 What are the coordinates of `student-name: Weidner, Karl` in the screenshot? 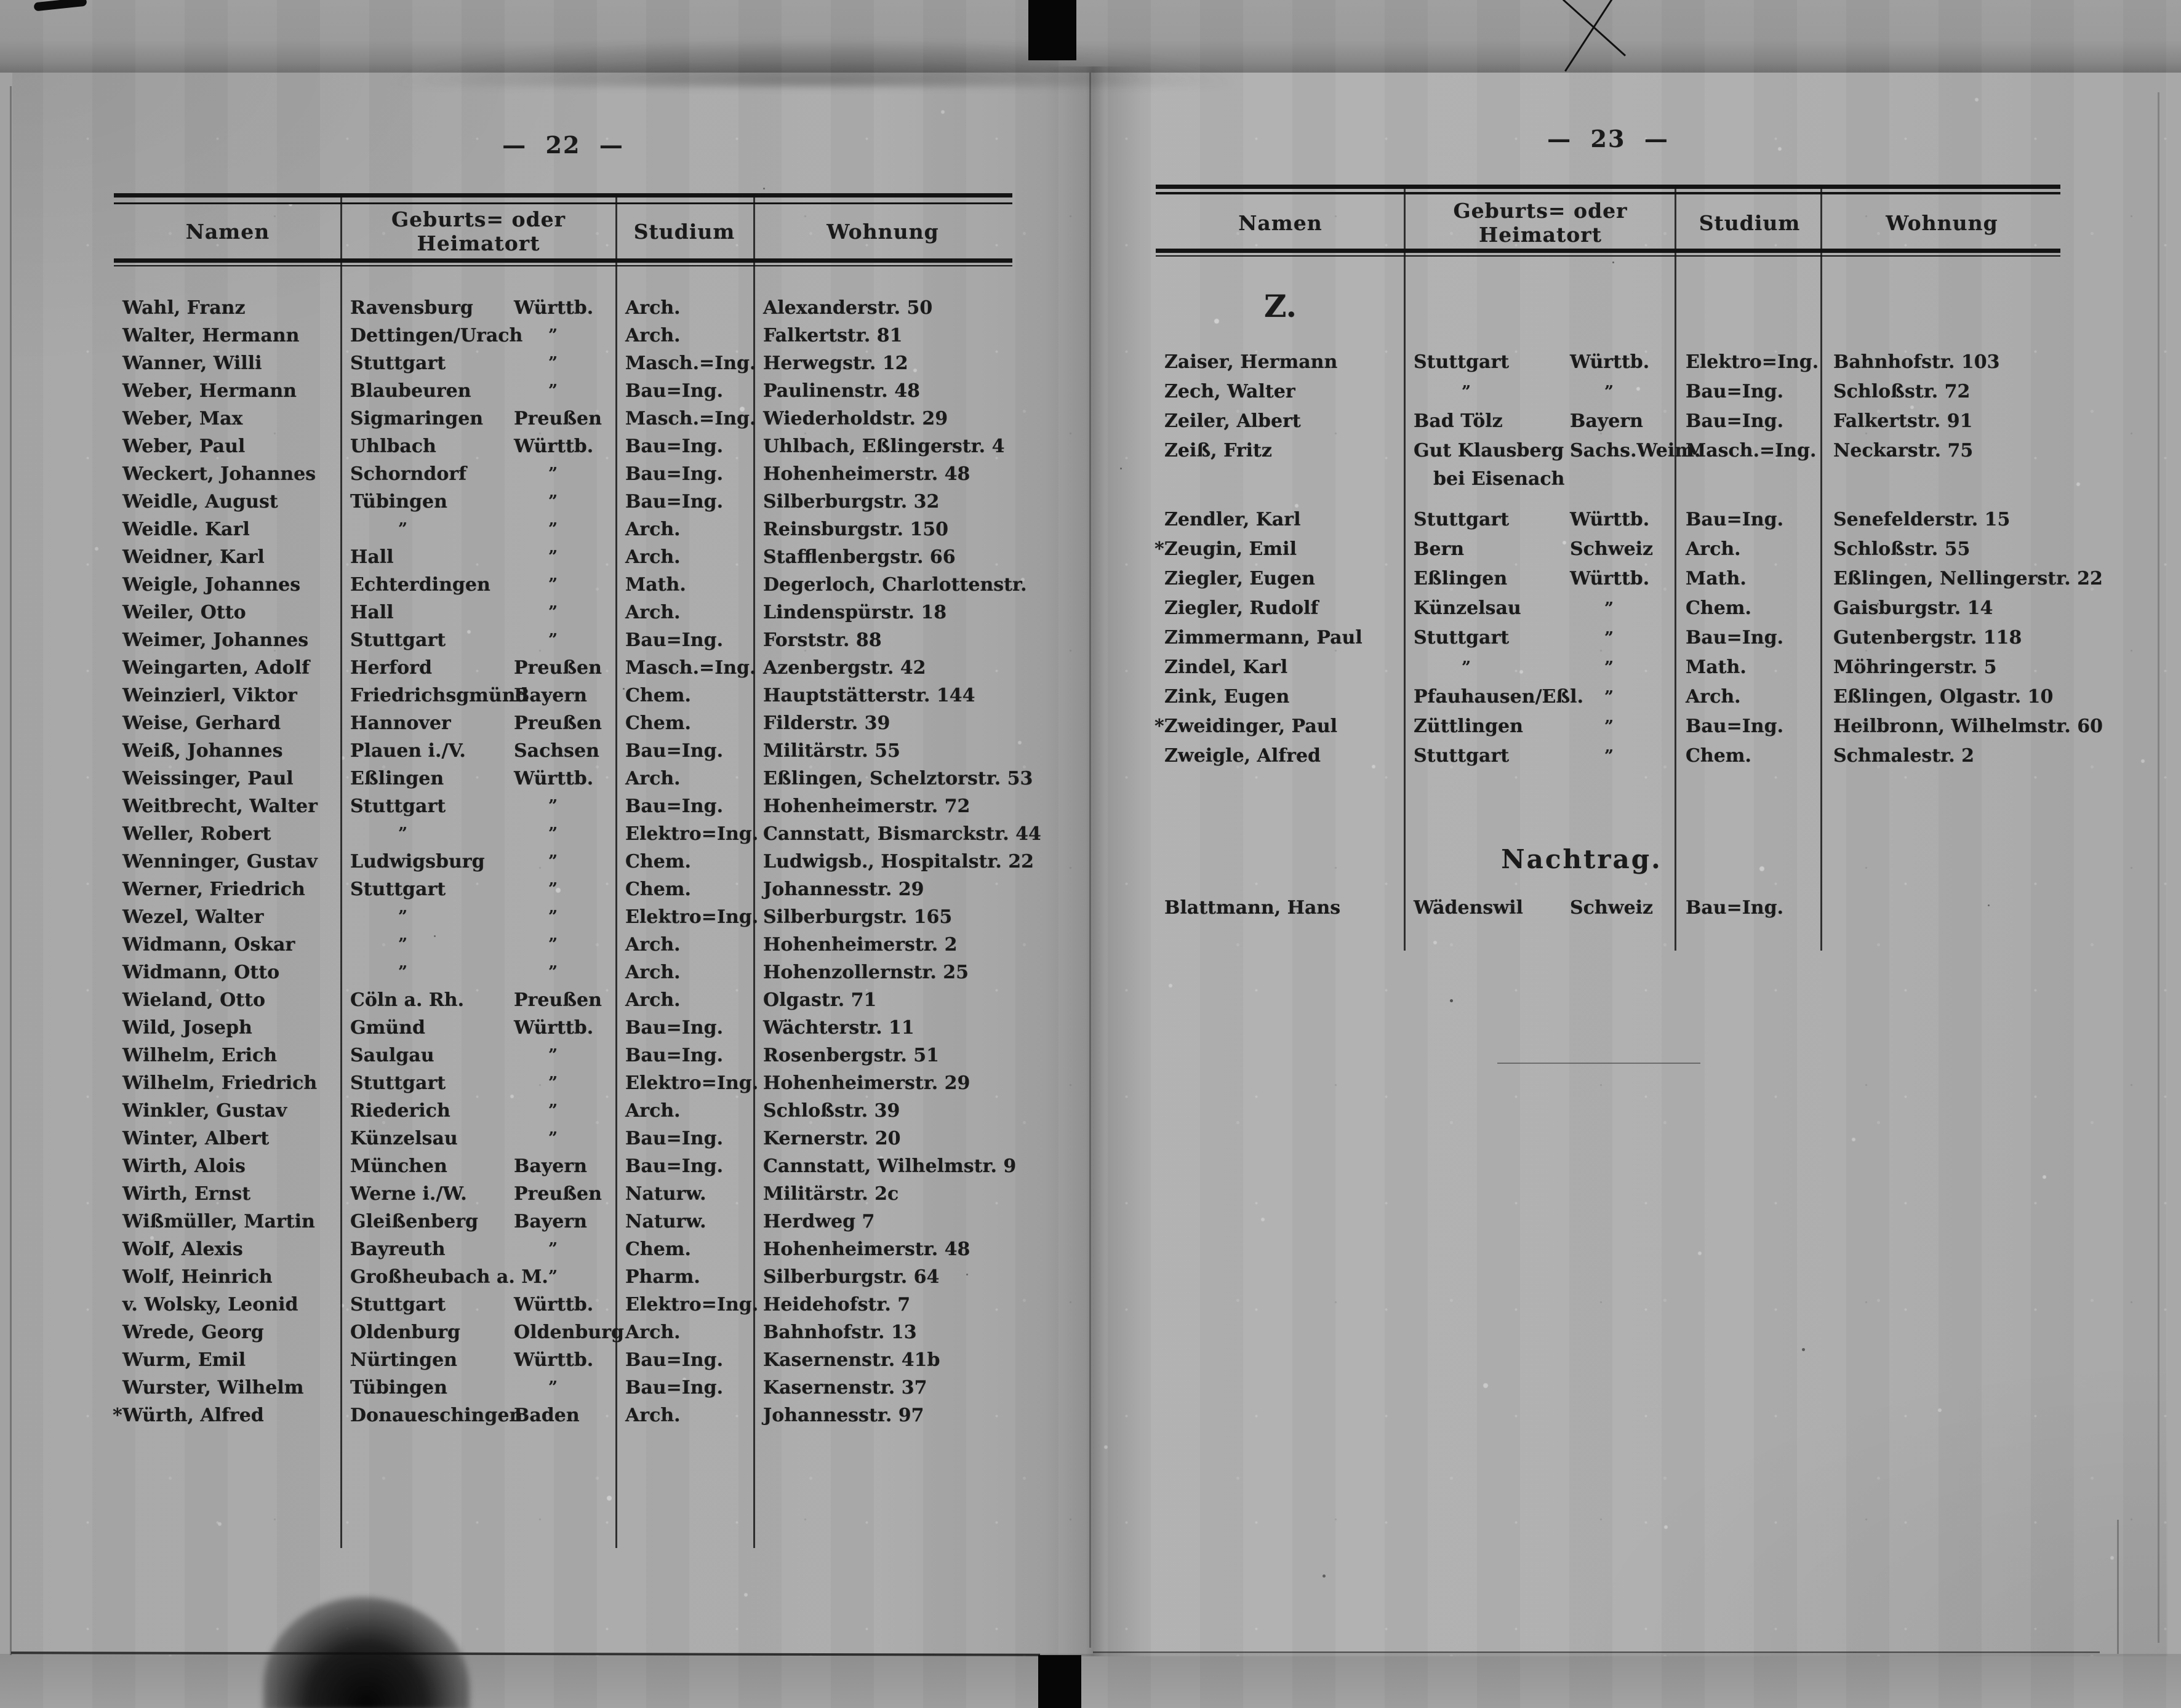 It's located at (193, 557).